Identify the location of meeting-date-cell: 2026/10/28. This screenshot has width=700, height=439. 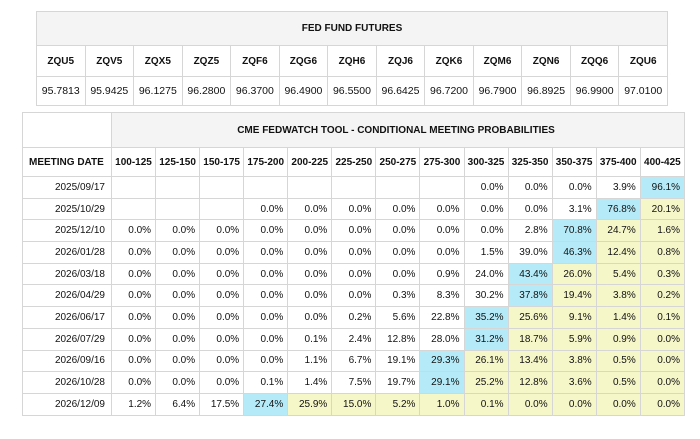
(67, 382).